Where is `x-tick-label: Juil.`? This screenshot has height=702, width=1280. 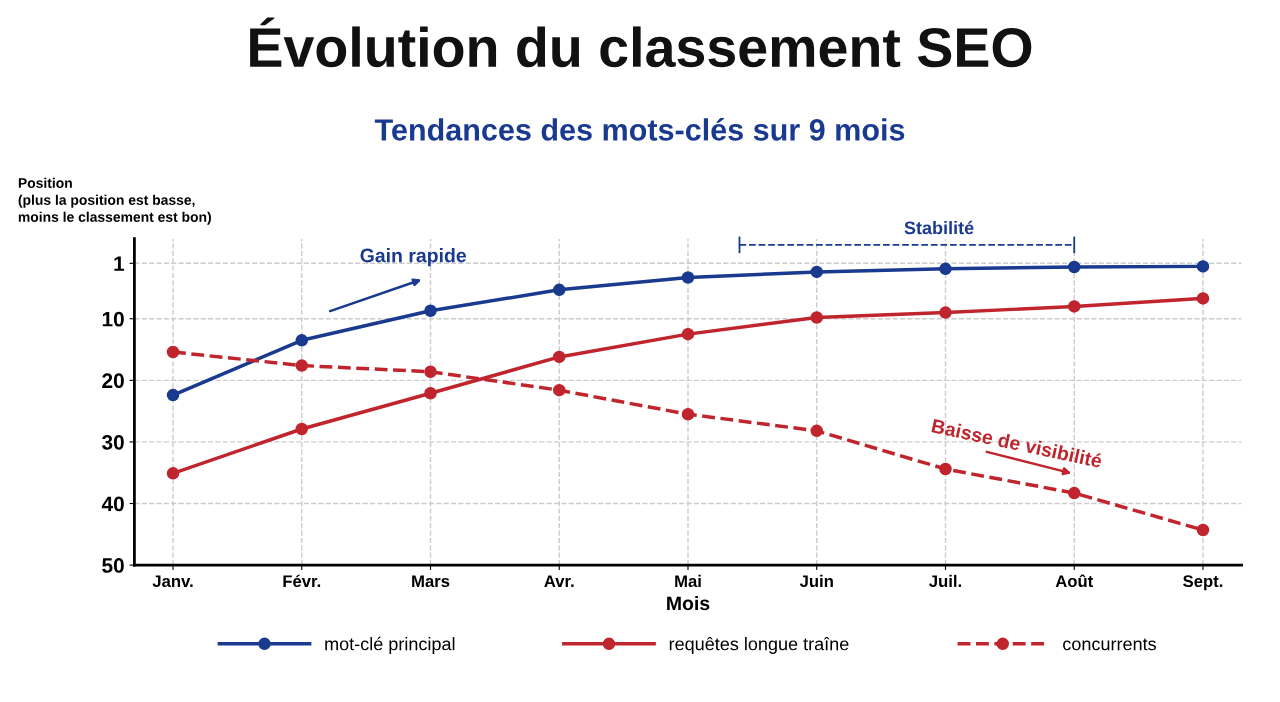
x-tick-label: Juil. is located at coordinates (945, 581).